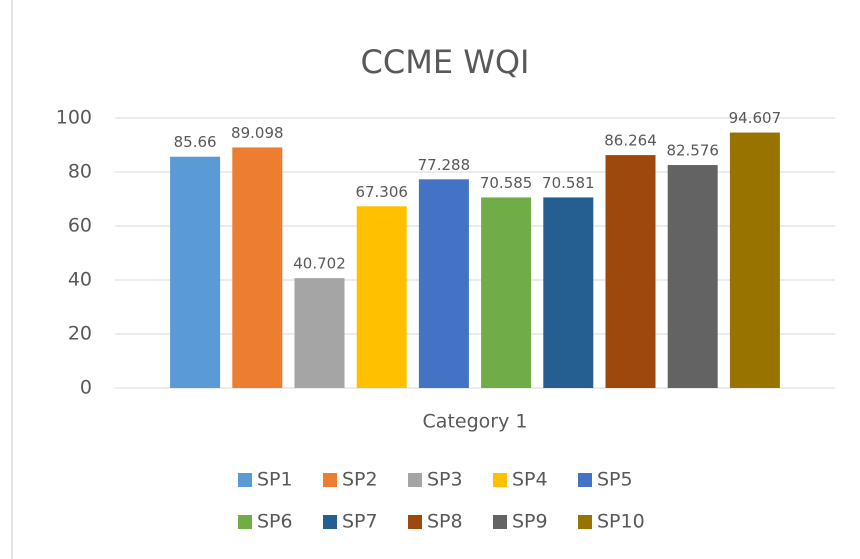  Describe the element at coordinates (444, 165) in the screenshot. I see `data-label: 77.288` at that location.